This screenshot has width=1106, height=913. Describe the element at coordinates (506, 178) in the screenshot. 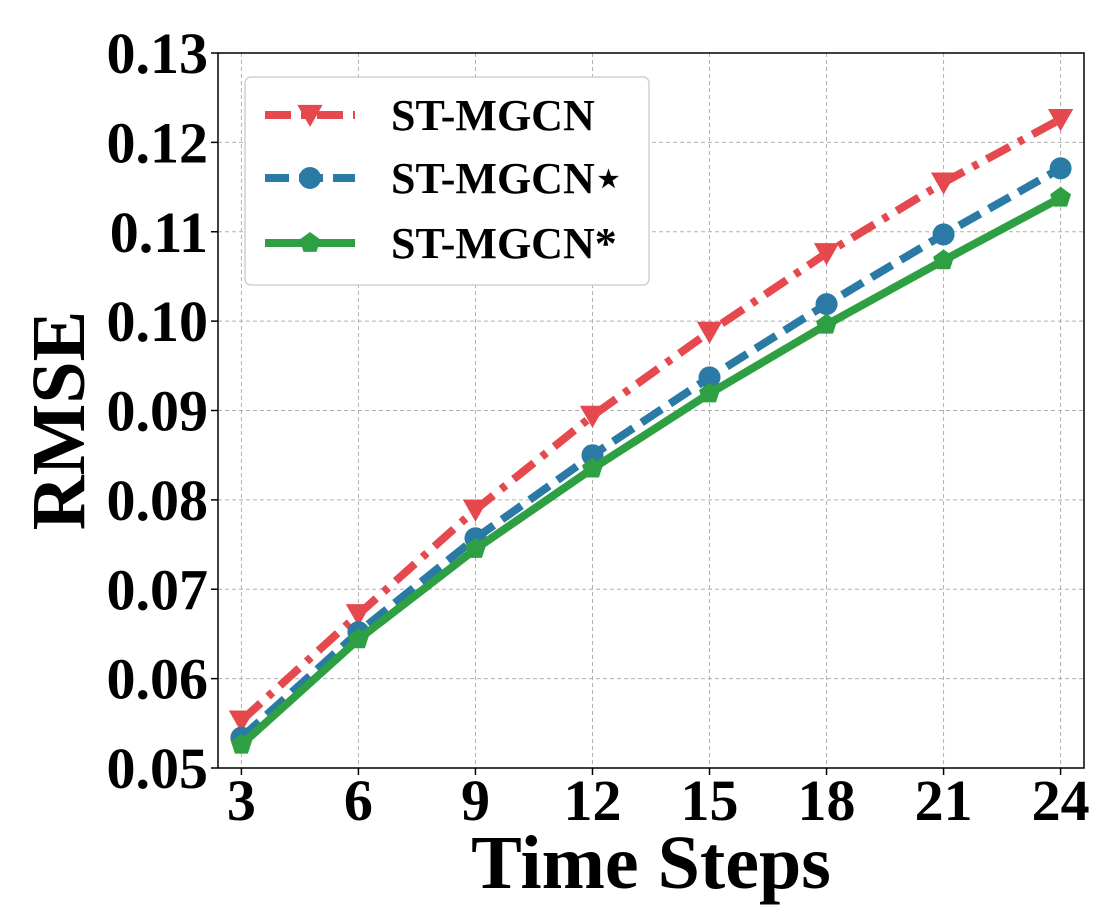

I see `legend-label: ST-MGCN⋆` at that location.